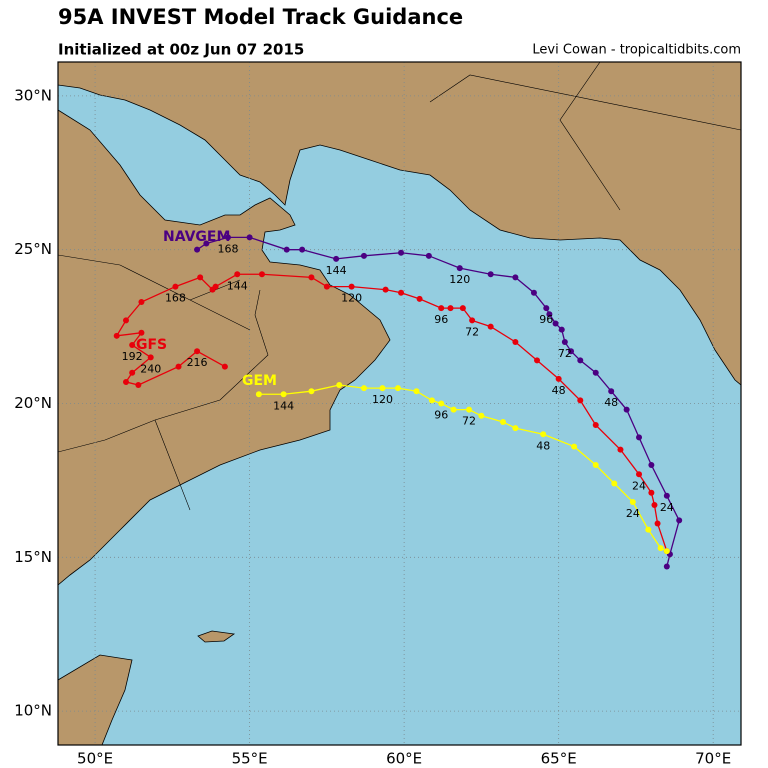 This screenshot has height=768, width=768. What do you see at coordinates (216, 636) in the screenshot?
I see `island` at bounding box center [216, 636].